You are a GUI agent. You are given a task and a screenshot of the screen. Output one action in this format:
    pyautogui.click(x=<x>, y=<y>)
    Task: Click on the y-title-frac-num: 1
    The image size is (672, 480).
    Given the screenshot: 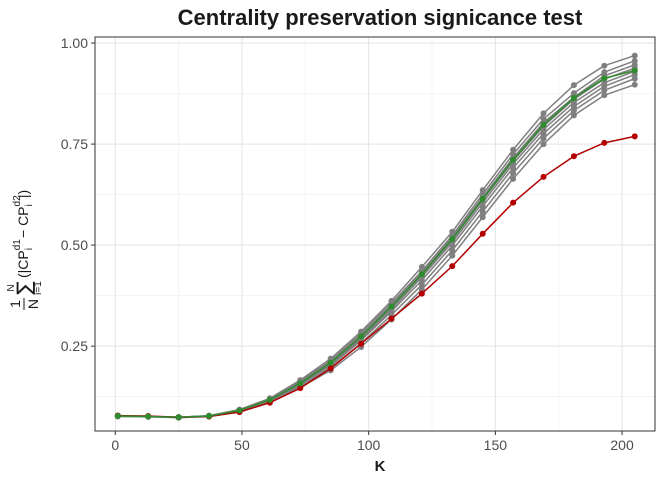 What is the action you would take?
    pyautogui.click(x=15, y=304)
    